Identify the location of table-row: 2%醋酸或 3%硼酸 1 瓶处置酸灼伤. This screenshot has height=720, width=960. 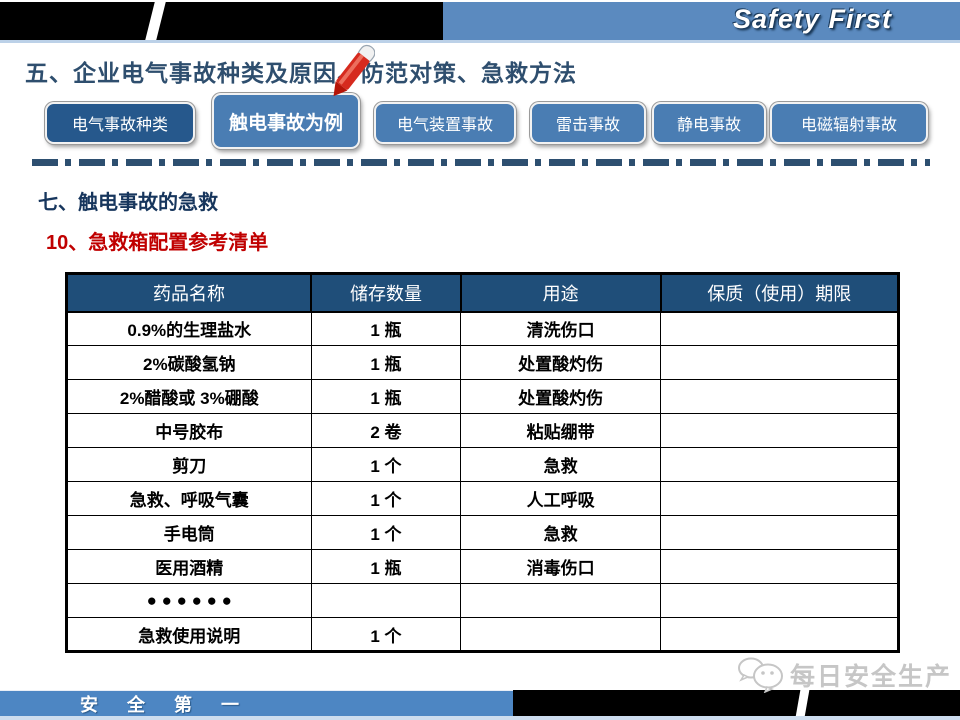
(482, 396).